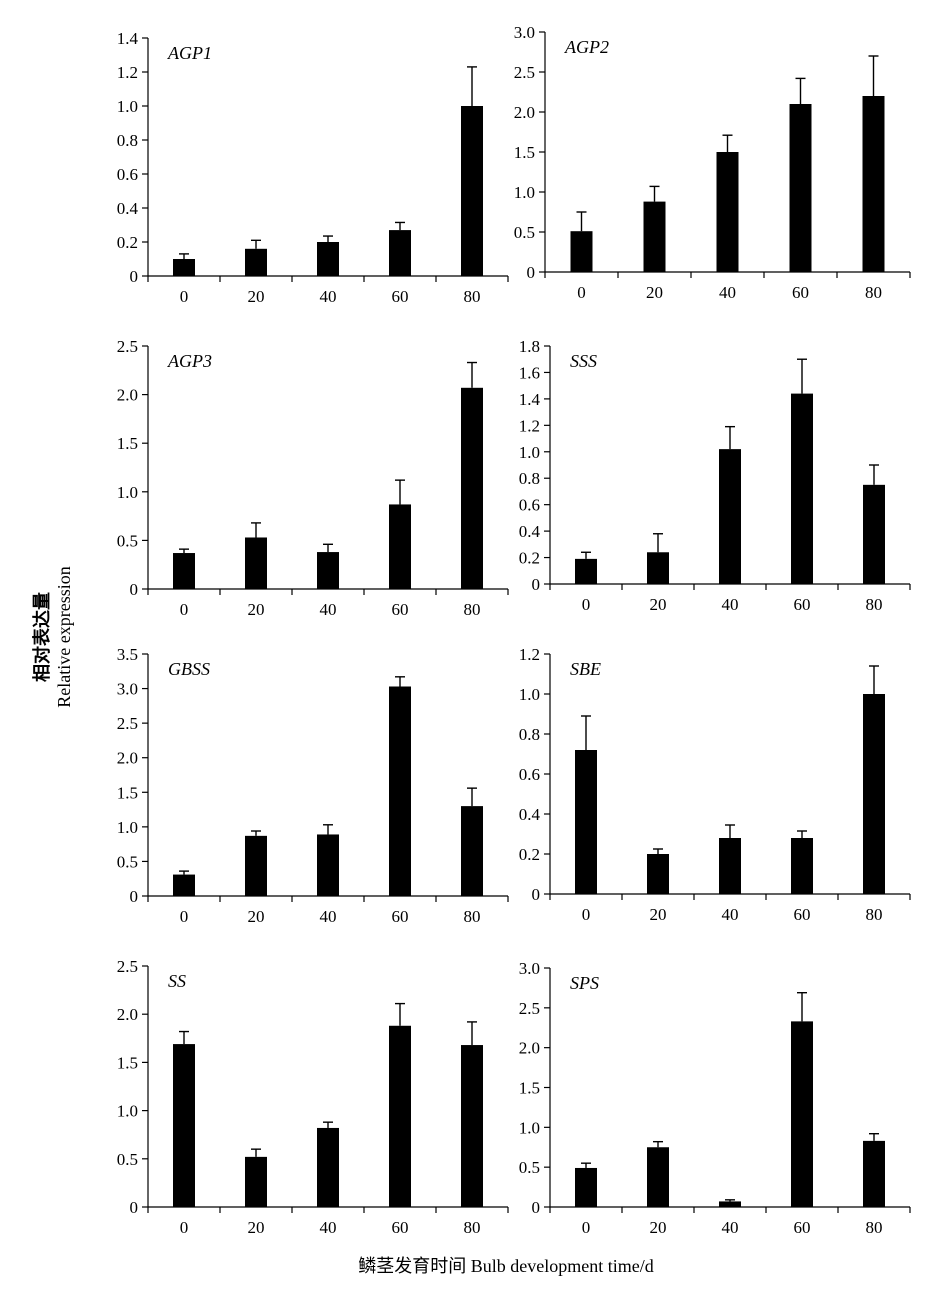  Describe the element at coordinates (586, 47) in the screenshot. I see `panel-title: AGP2` at that location.